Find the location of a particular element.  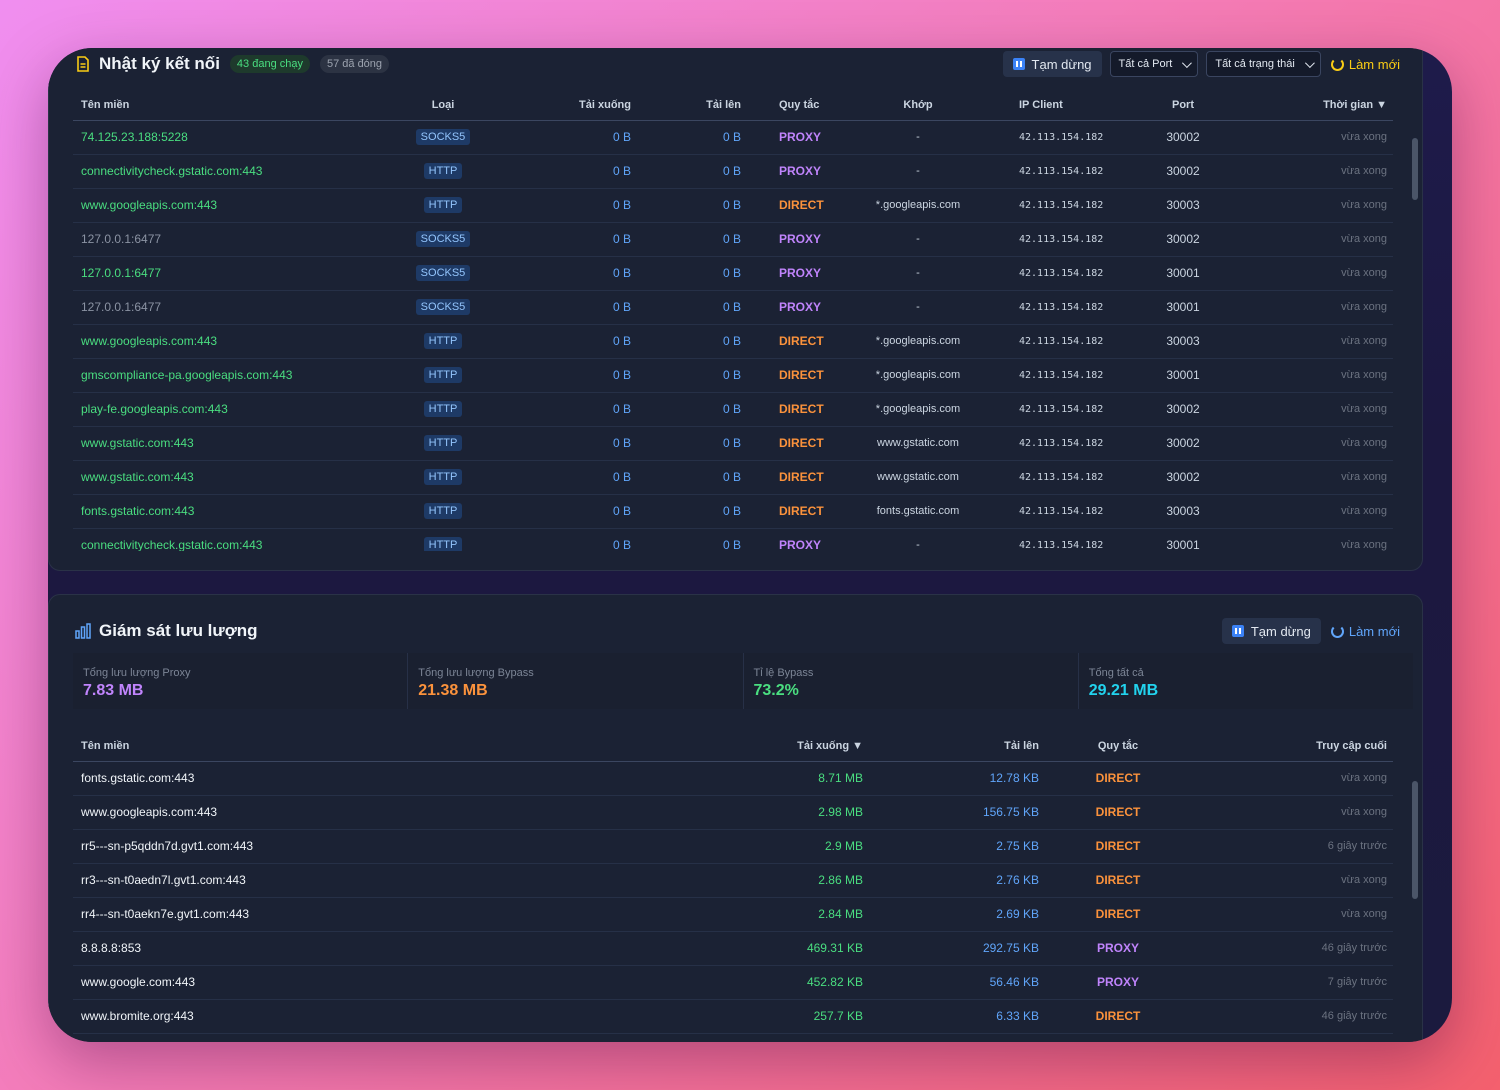

upload-cell: 156.75 KB is located at coordinates (951, 812).